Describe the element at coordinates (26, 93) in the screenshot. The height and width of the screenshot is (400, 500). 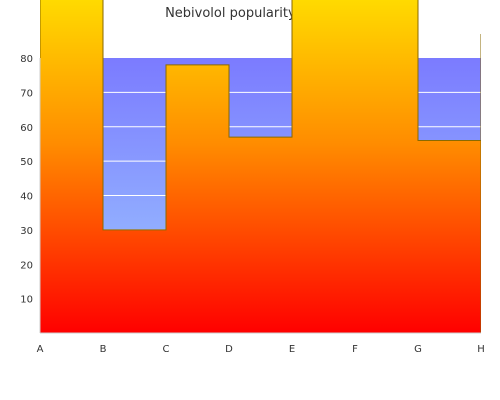
I see `y-tick-label: 70` at that location.